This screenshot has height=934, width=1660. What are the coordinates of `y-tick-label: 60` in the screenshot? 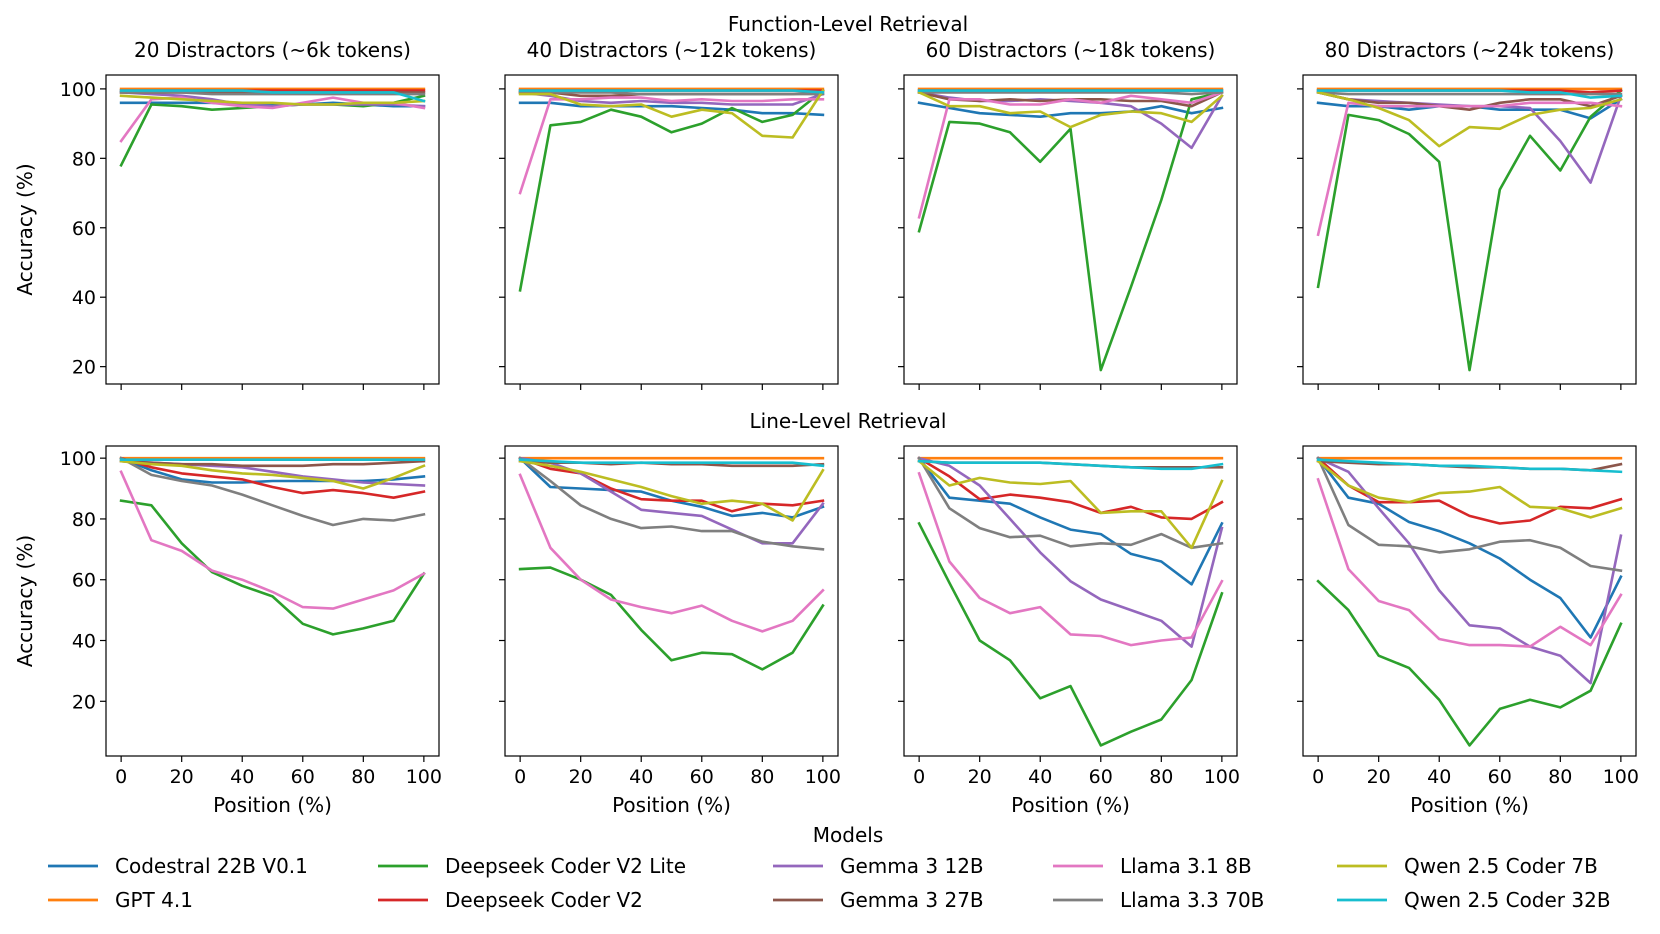 It's located at (84, 229).